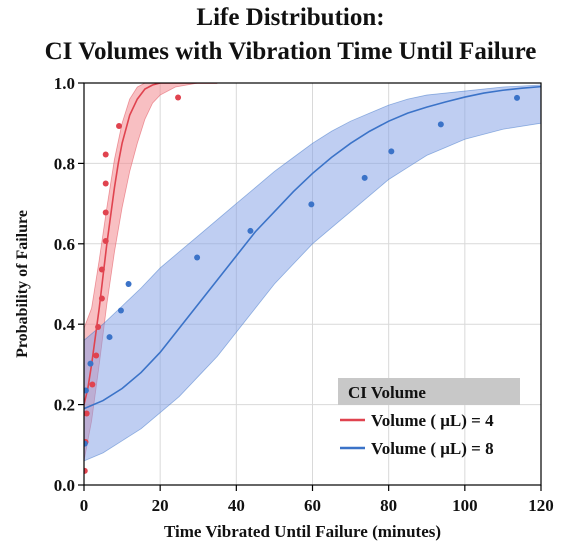 The height and width of the screenshot is (552, 581). I want to click on legend-title: CI Volume, so click(387, 392).